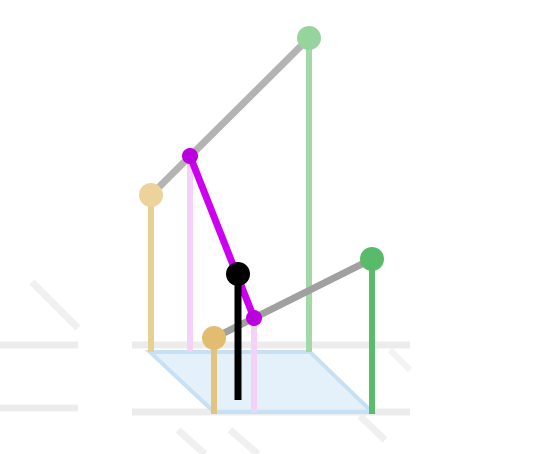 This screenshot has width=558, height=454. Describe the element at coordinates (260, 382) in the screenshot. I see `base-plane` at that location.